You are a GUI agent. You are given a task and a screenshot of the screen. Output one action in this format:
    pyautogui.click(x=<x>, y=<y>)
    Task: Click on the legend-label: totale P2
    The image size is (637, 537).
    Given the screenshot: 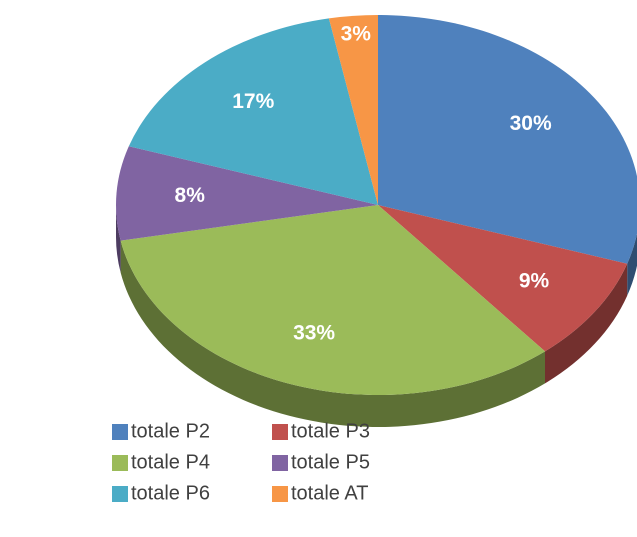 What is the action you would take?
    pyautogui.click(x=170, y=431)
    